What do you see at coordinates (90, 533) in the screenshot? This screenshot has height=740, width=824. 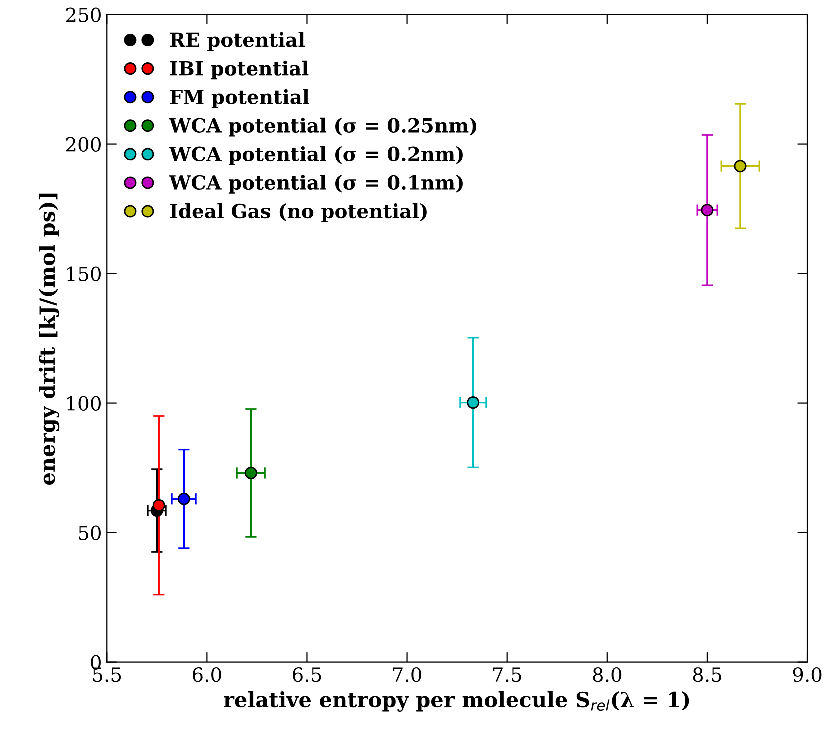 I see `y-tick-label: 50` at bounding box center [90, 533].